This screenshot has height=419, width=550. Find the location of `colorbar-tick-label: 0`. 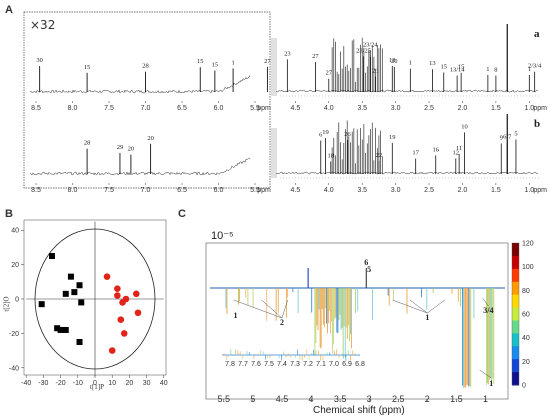

colorbar-tick-label: 0 is located at coordinates (524, 386).